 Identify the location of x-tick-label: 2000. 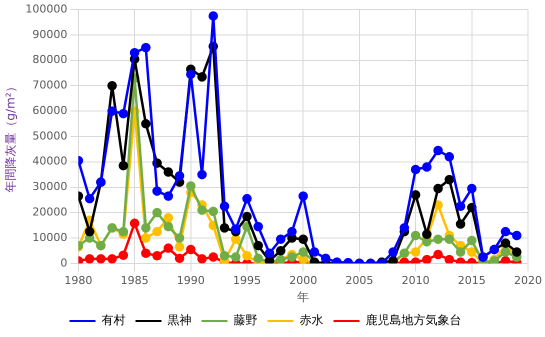
(303, 280).